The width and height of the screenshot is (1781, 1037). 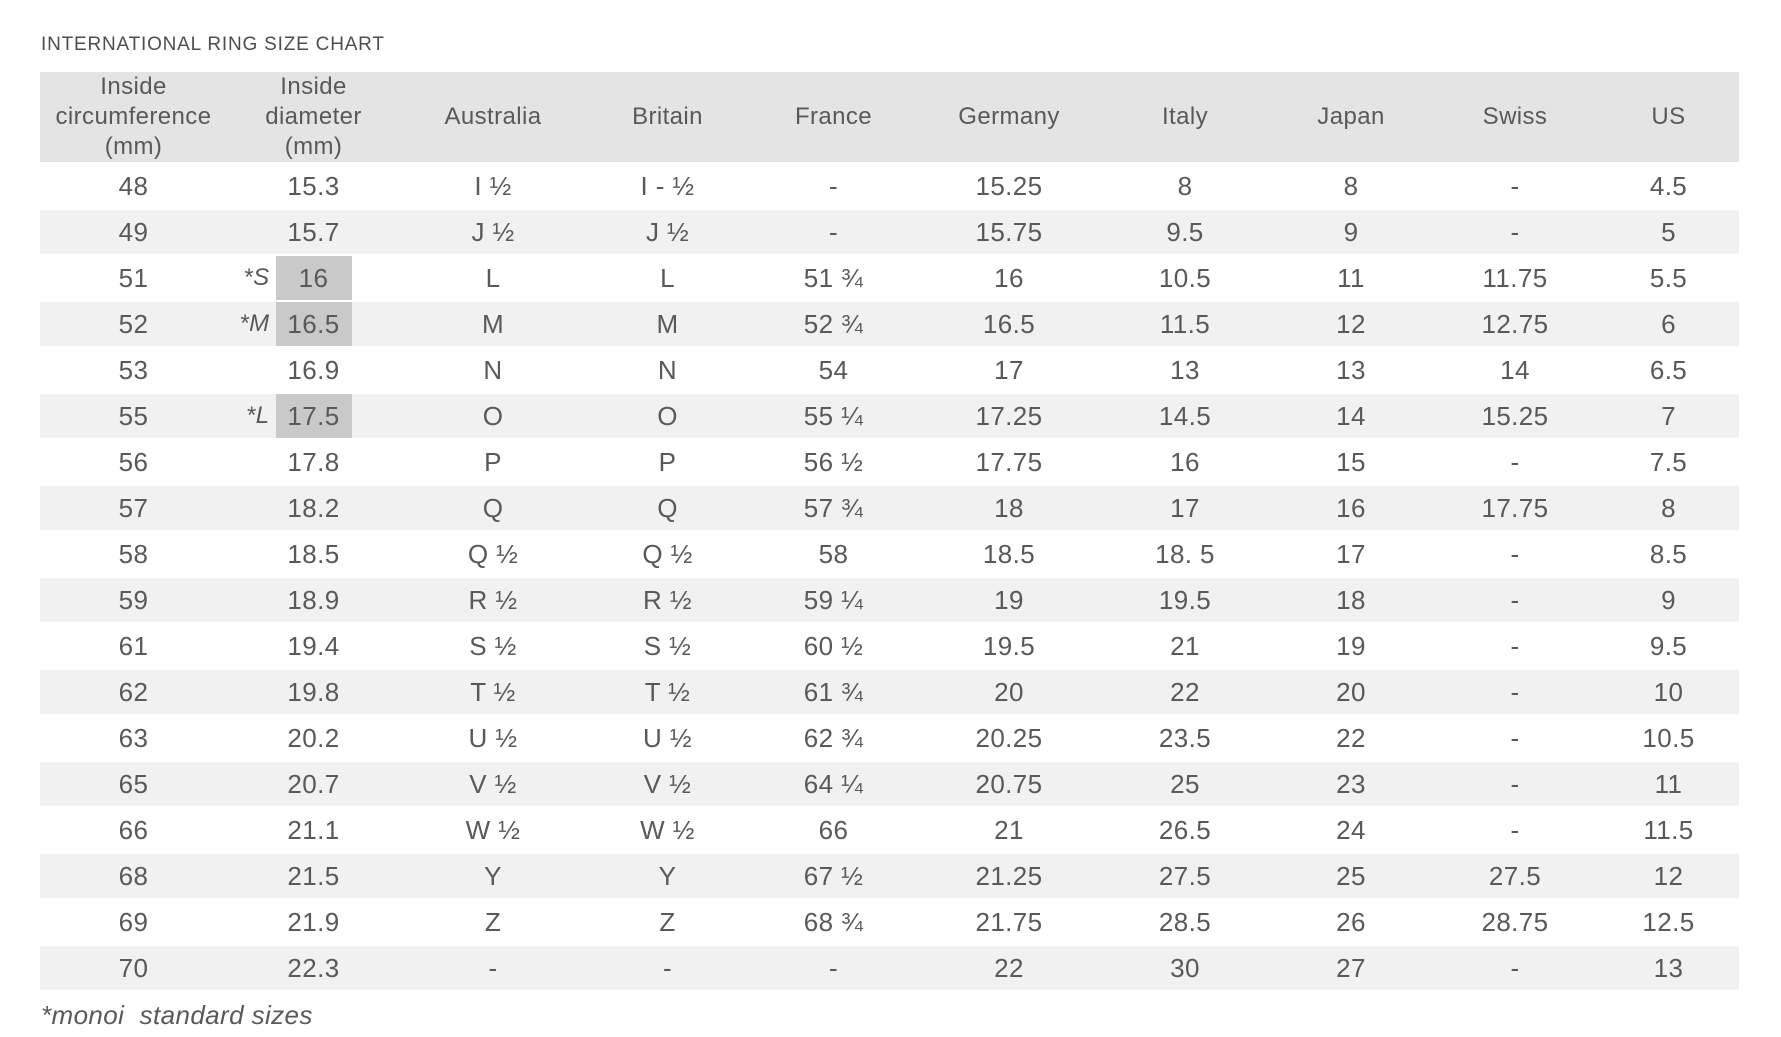 I want to click on cell-france: 64 ¼, so click(x=833, y=784).